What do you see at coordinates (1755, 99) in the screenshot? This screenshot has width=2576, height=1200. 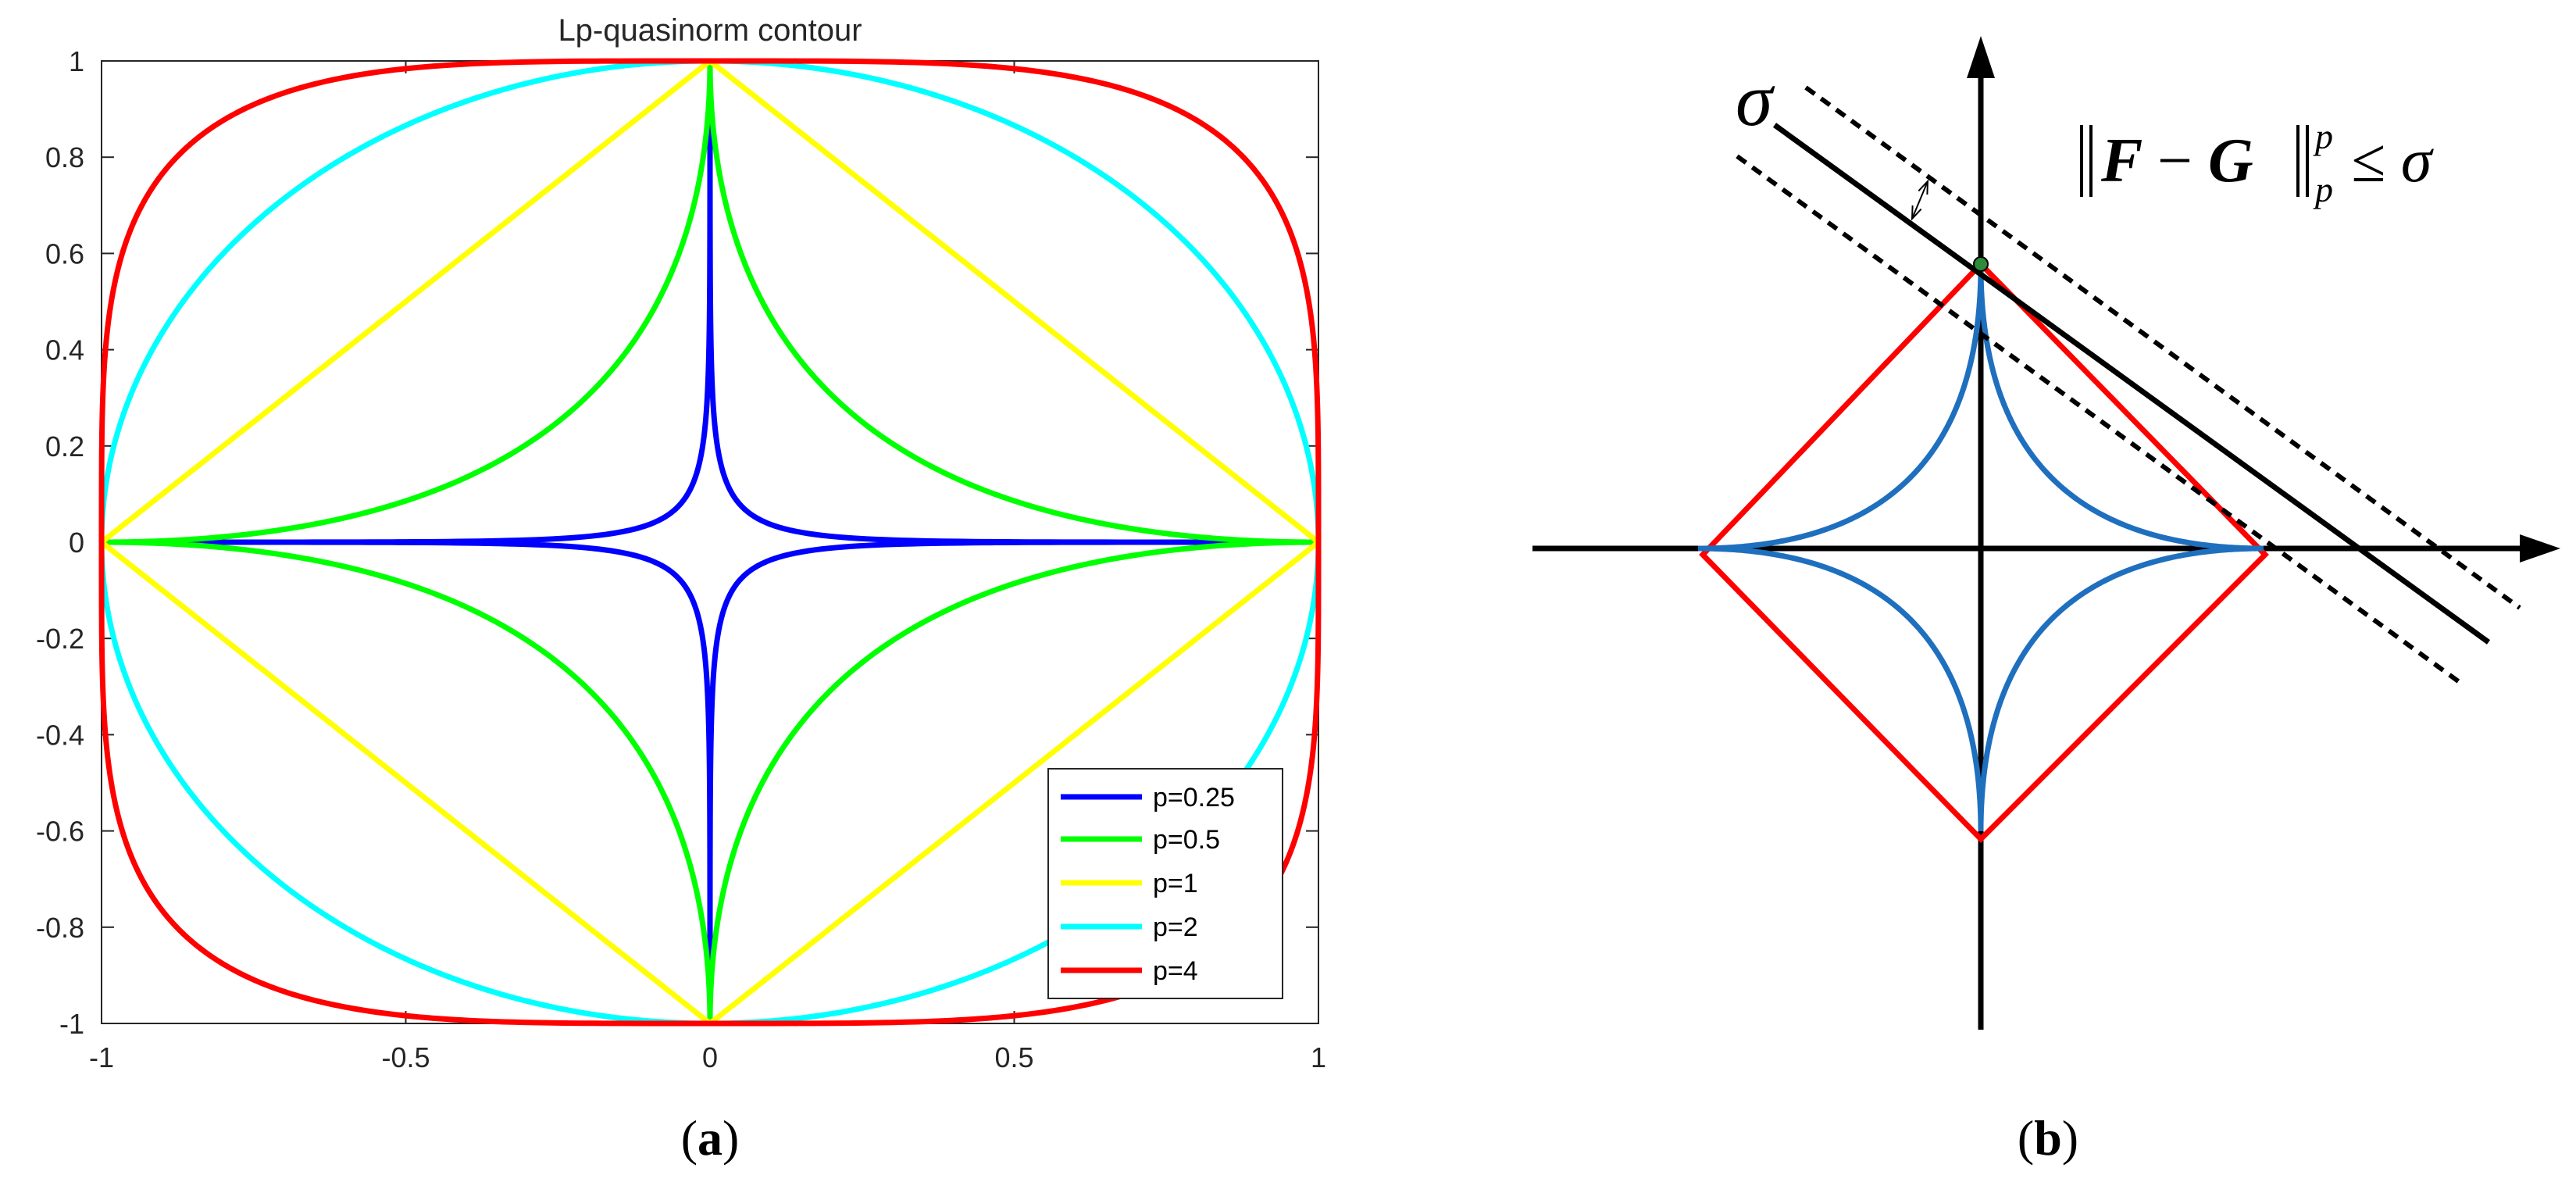 I see `sigma-label: σ` at bounding box center [1755, 99].